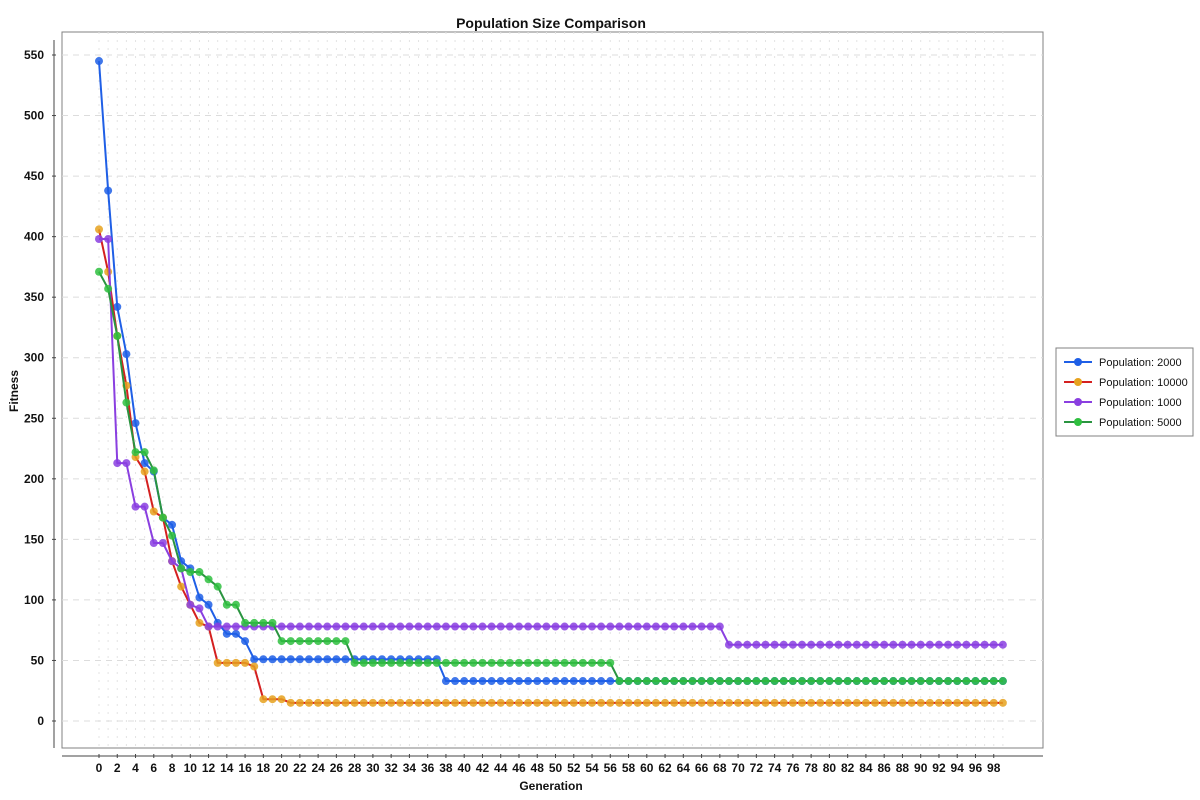  Describe the element at coordinates (885, 768) in the screenshot. I see `x-tick-label: 86` at that location.